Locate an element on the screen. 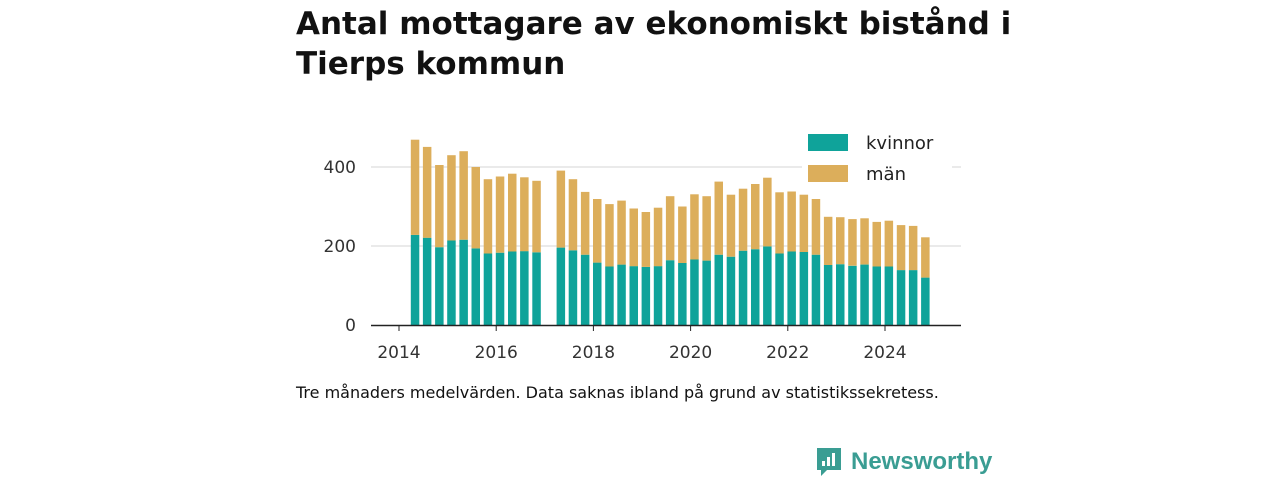 The height and width of the screenshot is (480, 1280). x-tick-label: 2016 is located at coordinates (496, 353).